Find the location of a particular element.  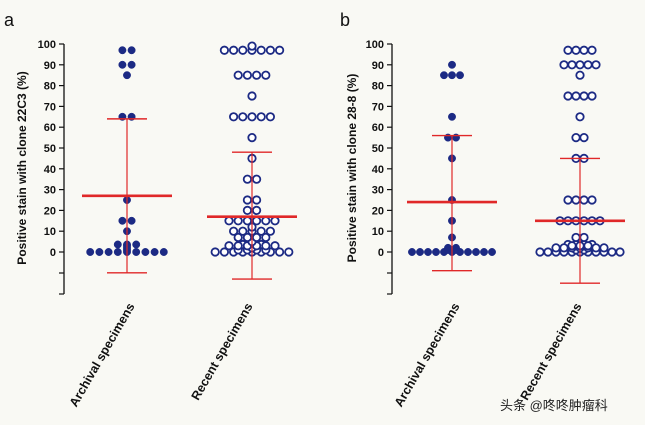

panel-a-y-axis-label: Positive stain with clone 22C3 (%) is located at coordinates (22, 167).